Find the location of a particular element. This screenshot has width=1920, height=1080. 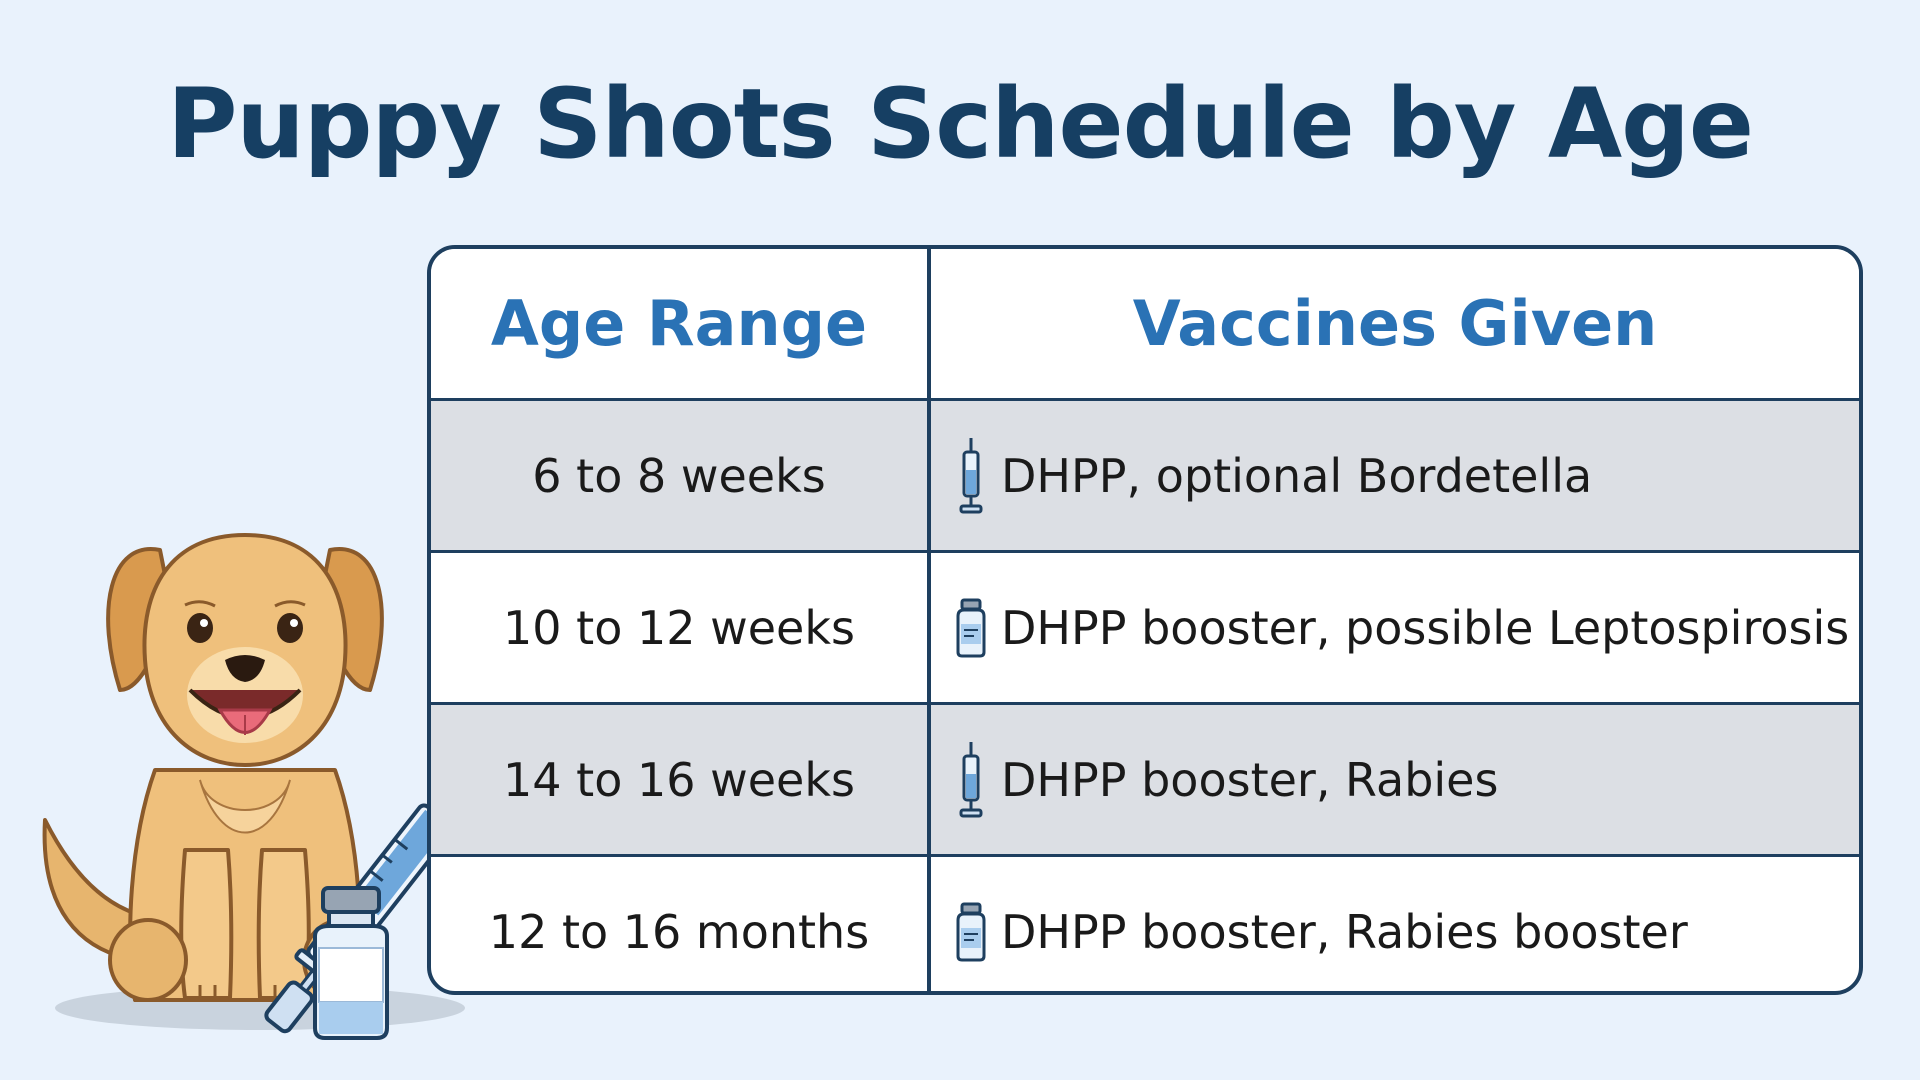

vaccine-cell: DHPP booster, Rabies booster is located at coordinates (1394, 924).